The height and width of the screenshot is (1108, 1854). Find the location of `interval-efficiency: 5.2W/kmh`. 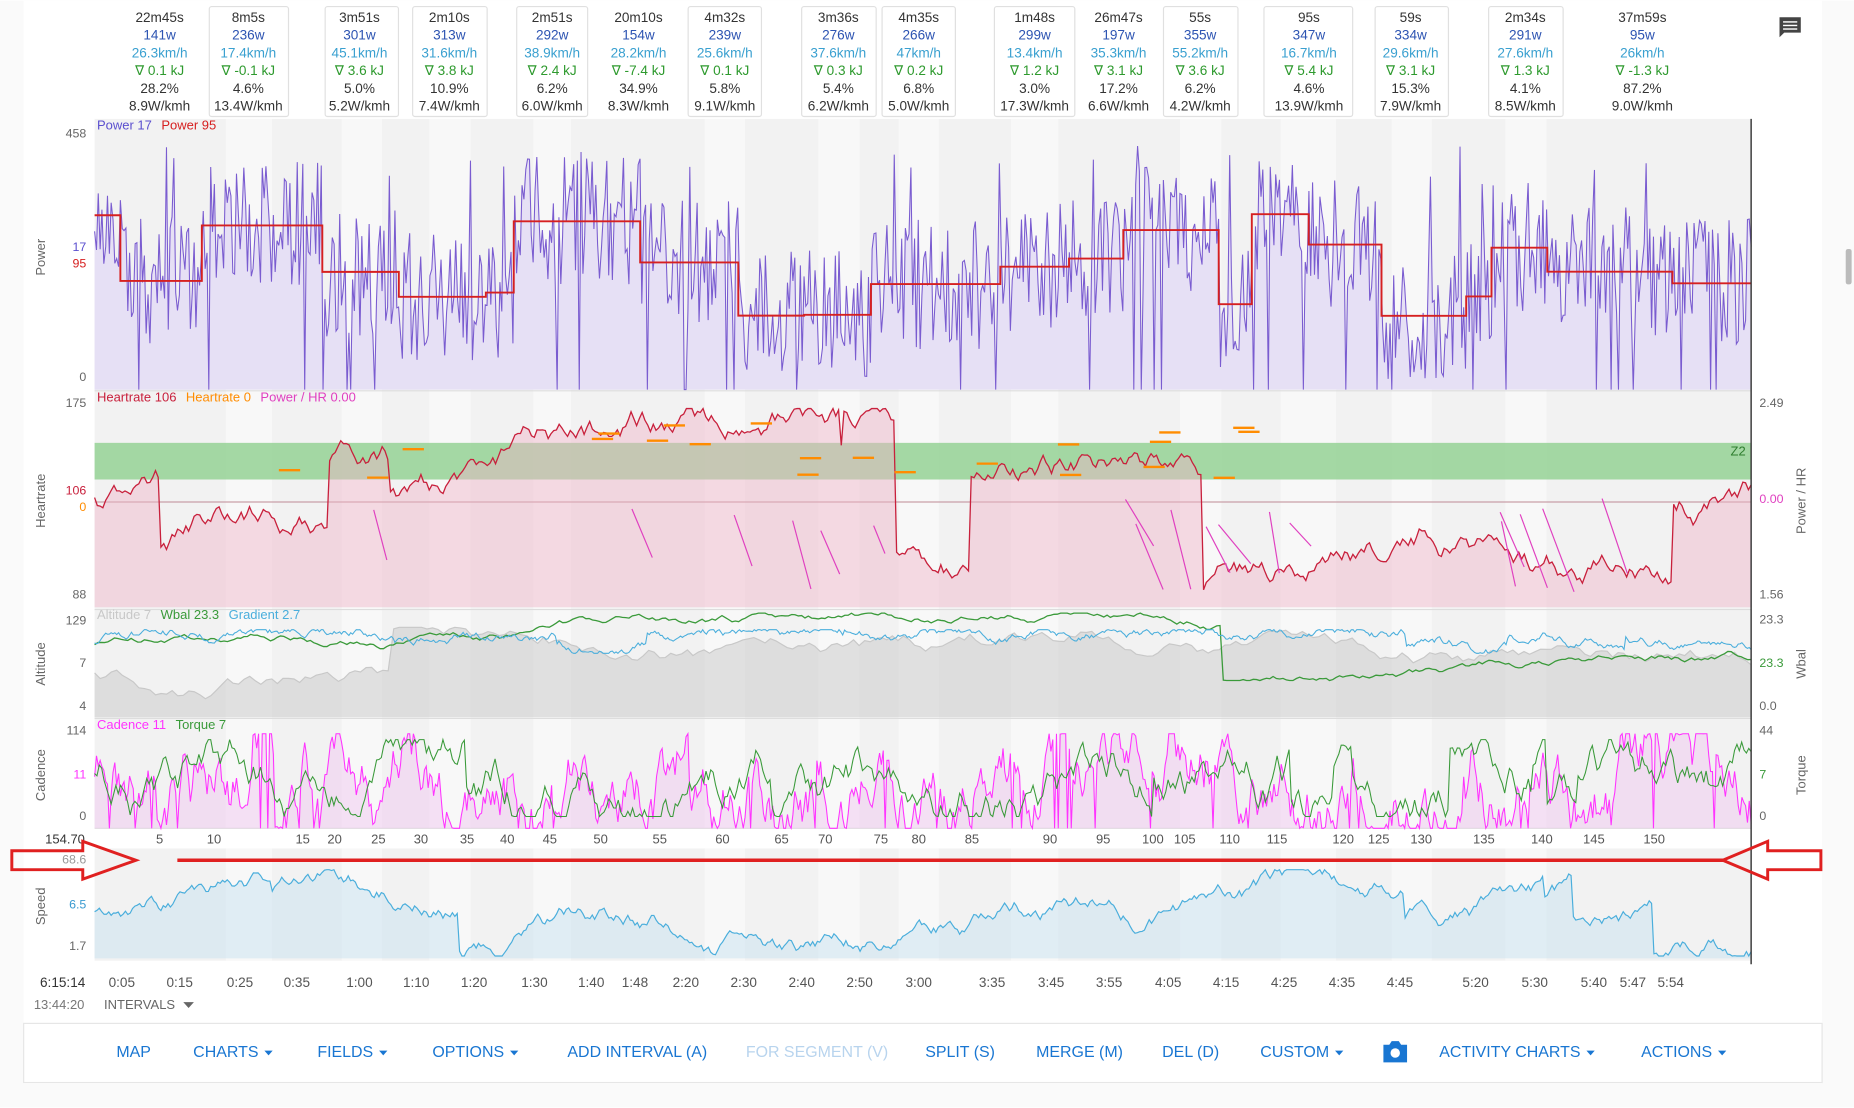

interval-efficiency: 5.2W/kmh is located at coordinates (359, 106).